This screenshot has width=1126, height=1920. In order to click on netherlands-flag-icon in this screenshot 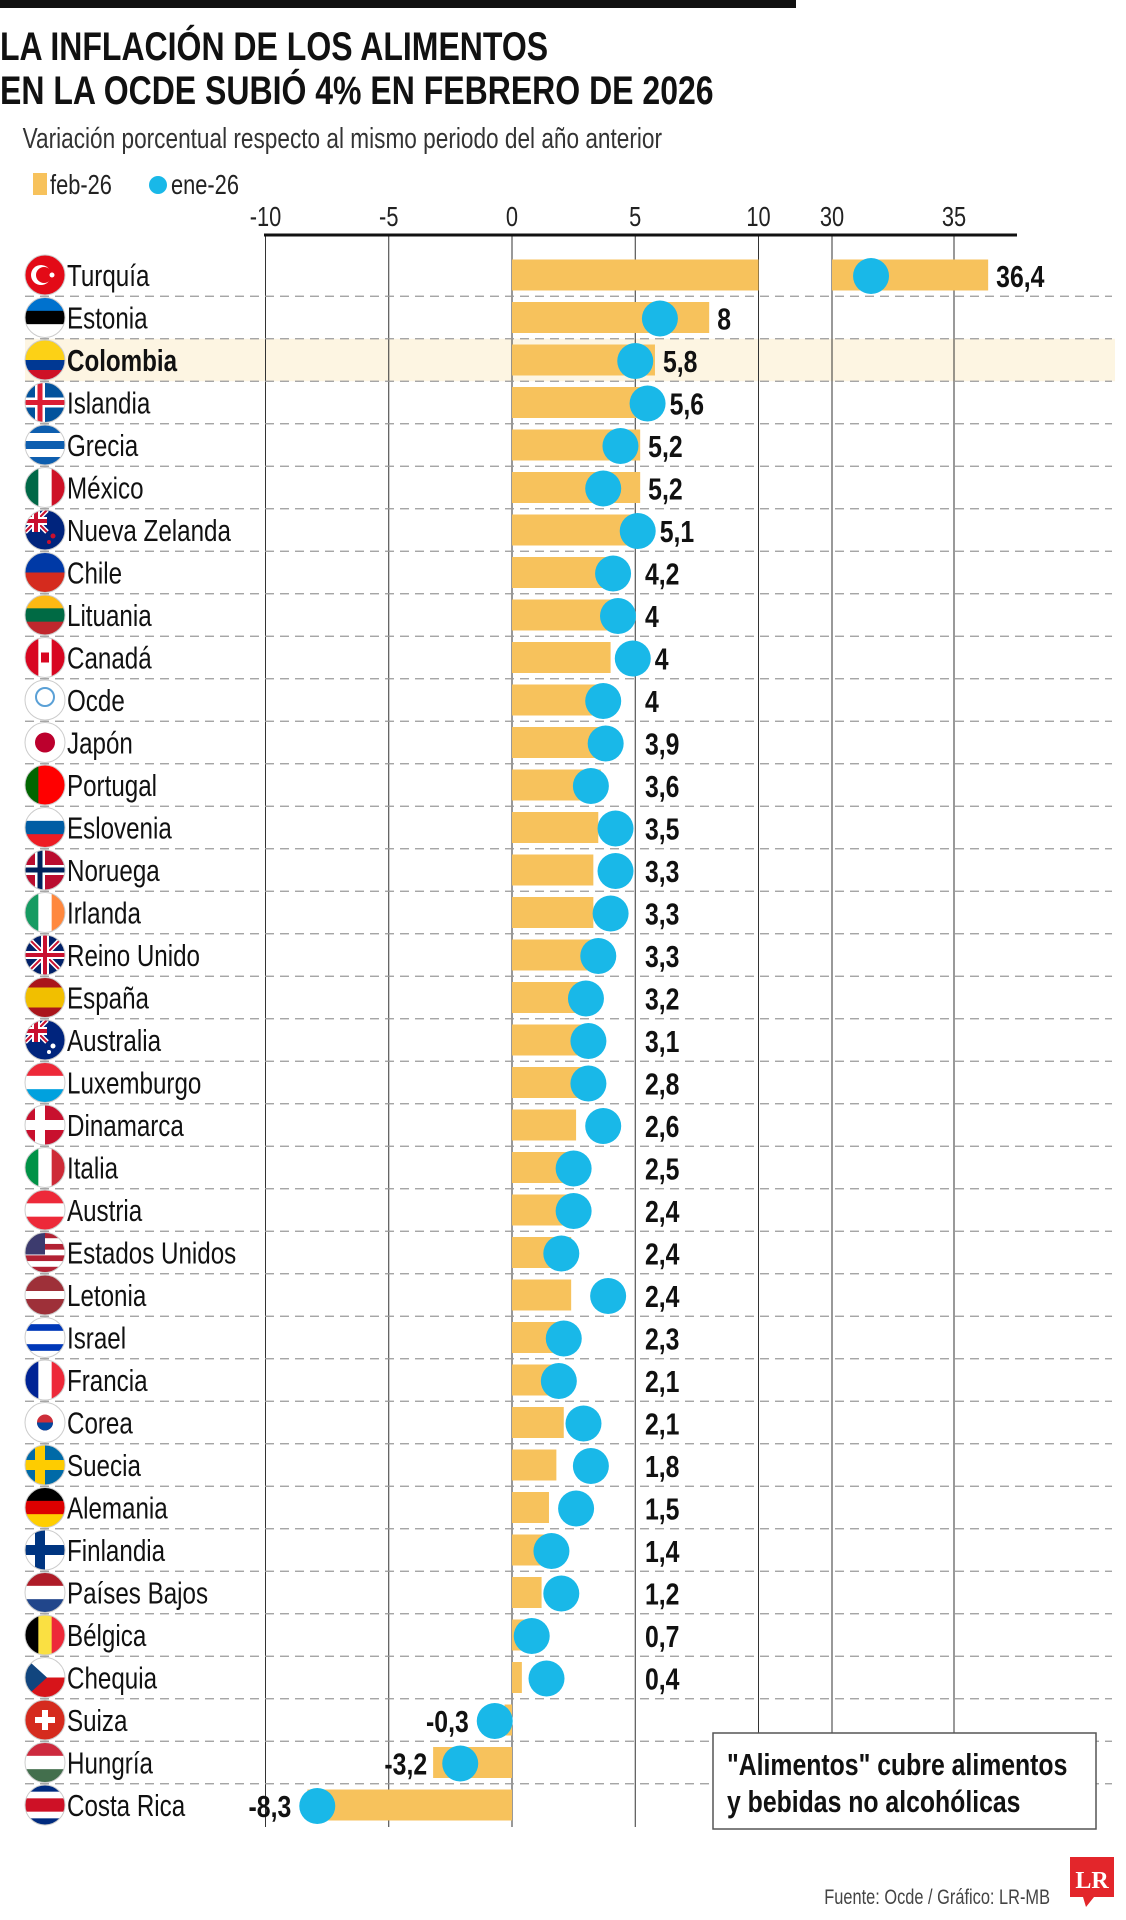, I will do `click(45, 1592)`.